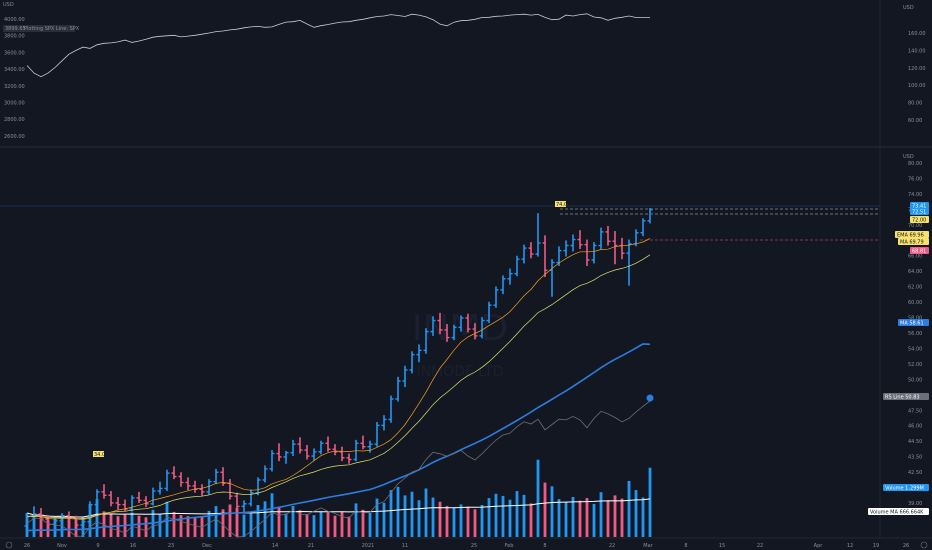 This screenshot has height=550, width=932. I want to click on low-marker-label: 34.00, so click(101, 455).